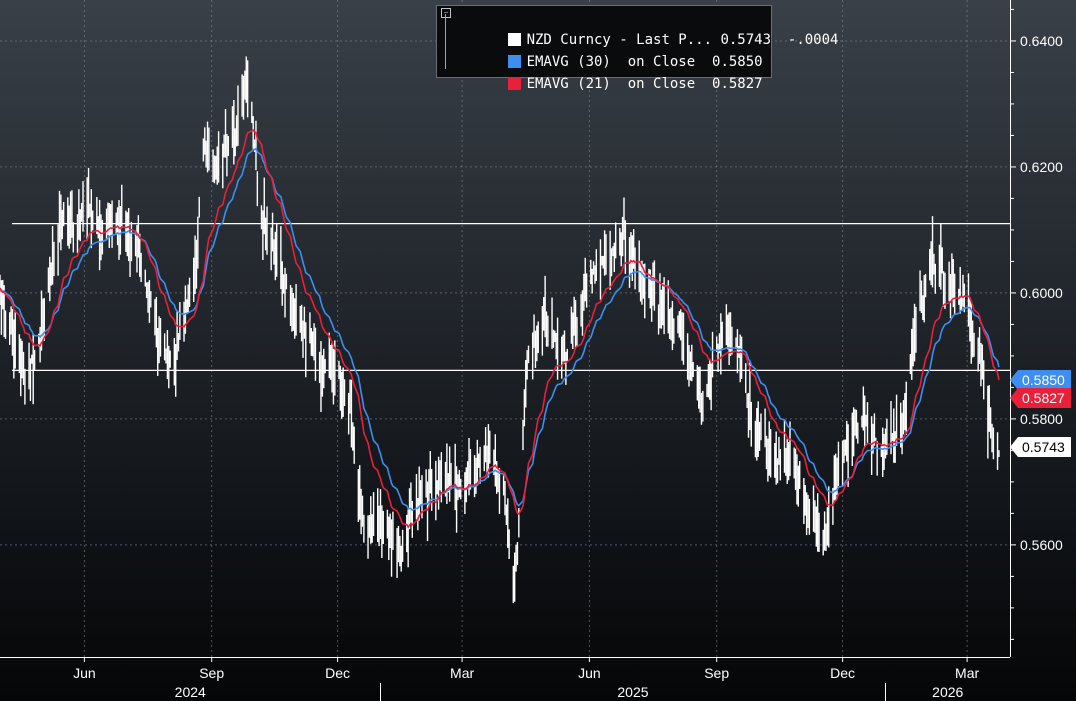  What do you see at coordinates (1041, 419) in the screenshot?
I see `y-tick-label: 0.5800` at bounding box center [1041, 419].